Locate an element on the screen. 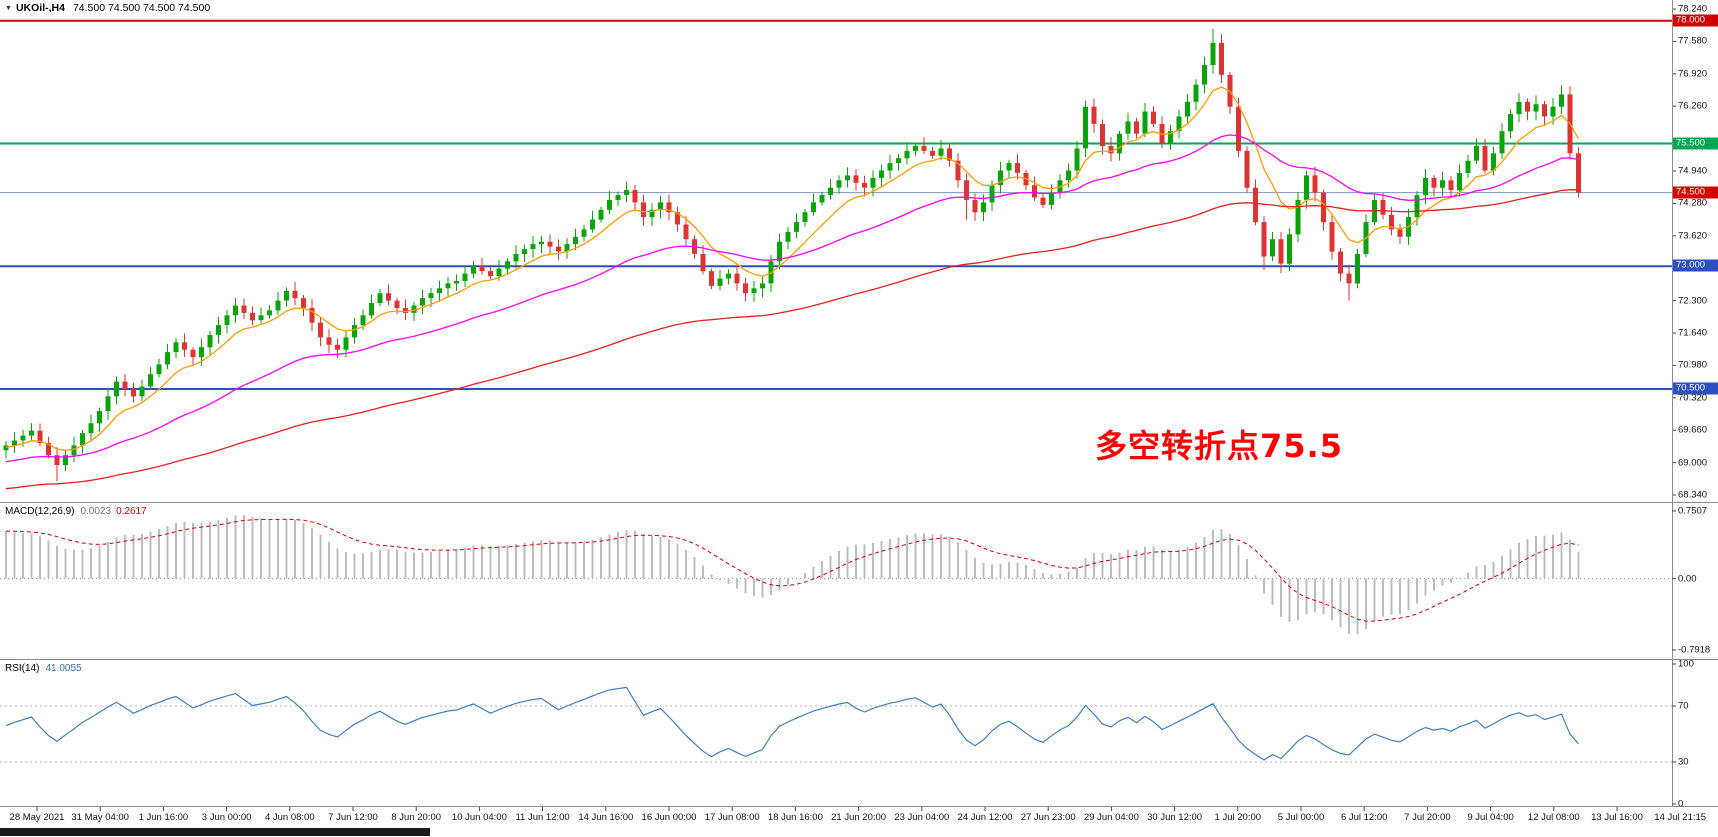  macd-title: MACD(12,26,9) is located at coordinates (40, 511).